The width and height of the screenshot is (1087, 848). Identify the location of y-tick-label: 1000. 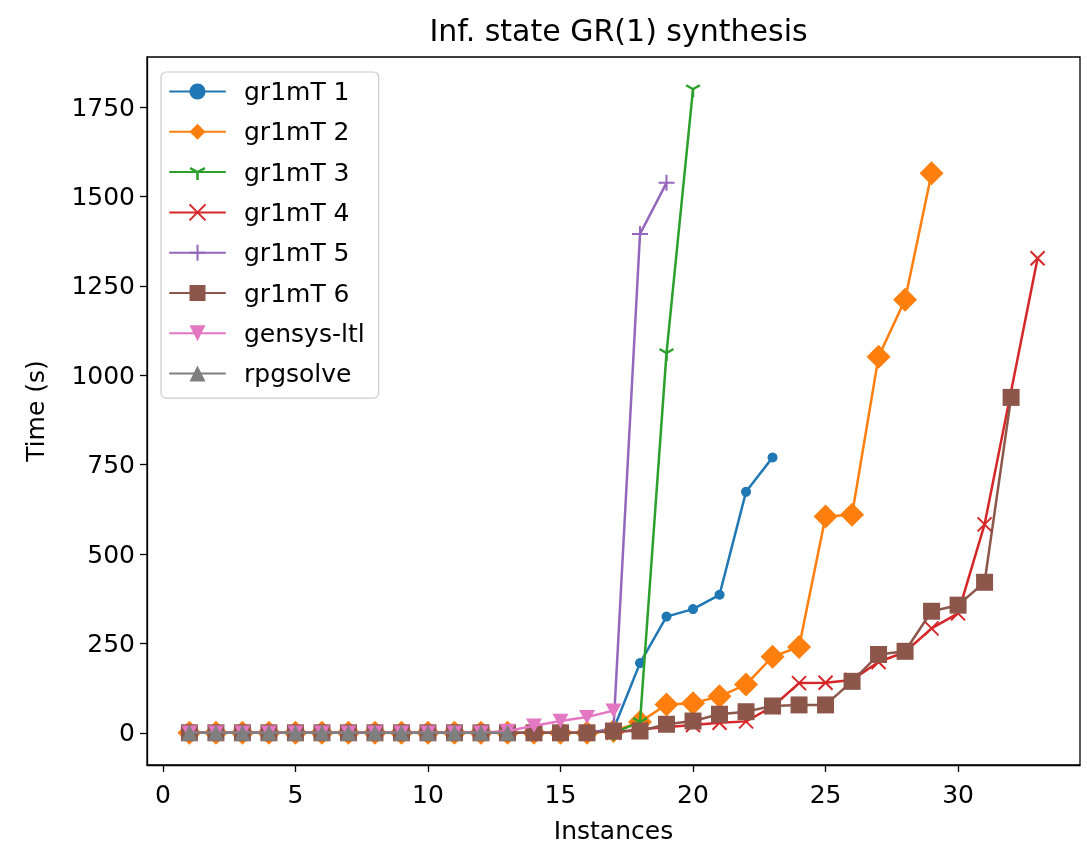
(103, 375).